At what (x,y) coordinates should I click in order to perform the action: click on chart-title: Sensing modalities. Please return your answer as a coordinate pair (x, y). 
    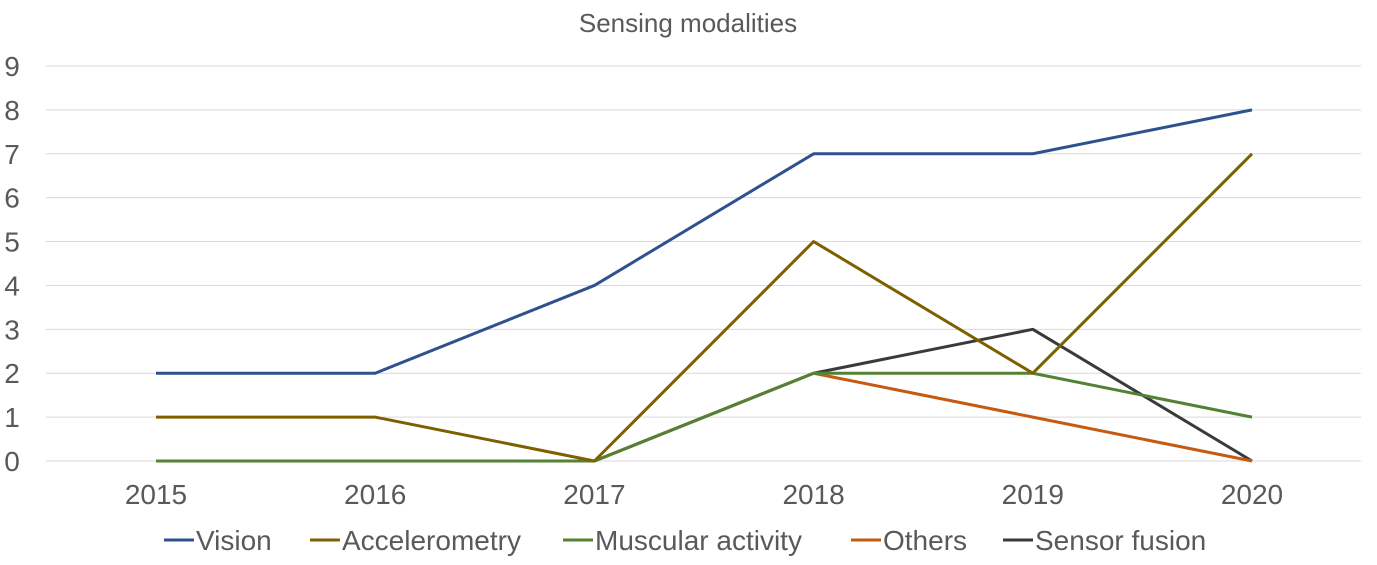
    Looking at the image, I should click on (688, 23).